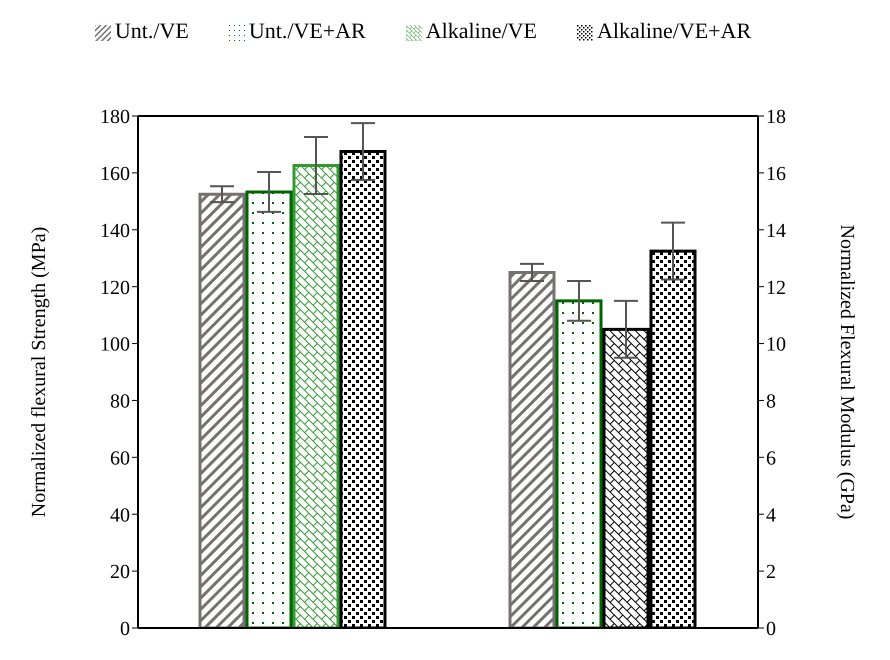 Image resolution: width=890 pixels, height=660 pixels. Describe the element at coordinates (115, 117) in the screenshot. I see `y-tick-label: 180` at that location.